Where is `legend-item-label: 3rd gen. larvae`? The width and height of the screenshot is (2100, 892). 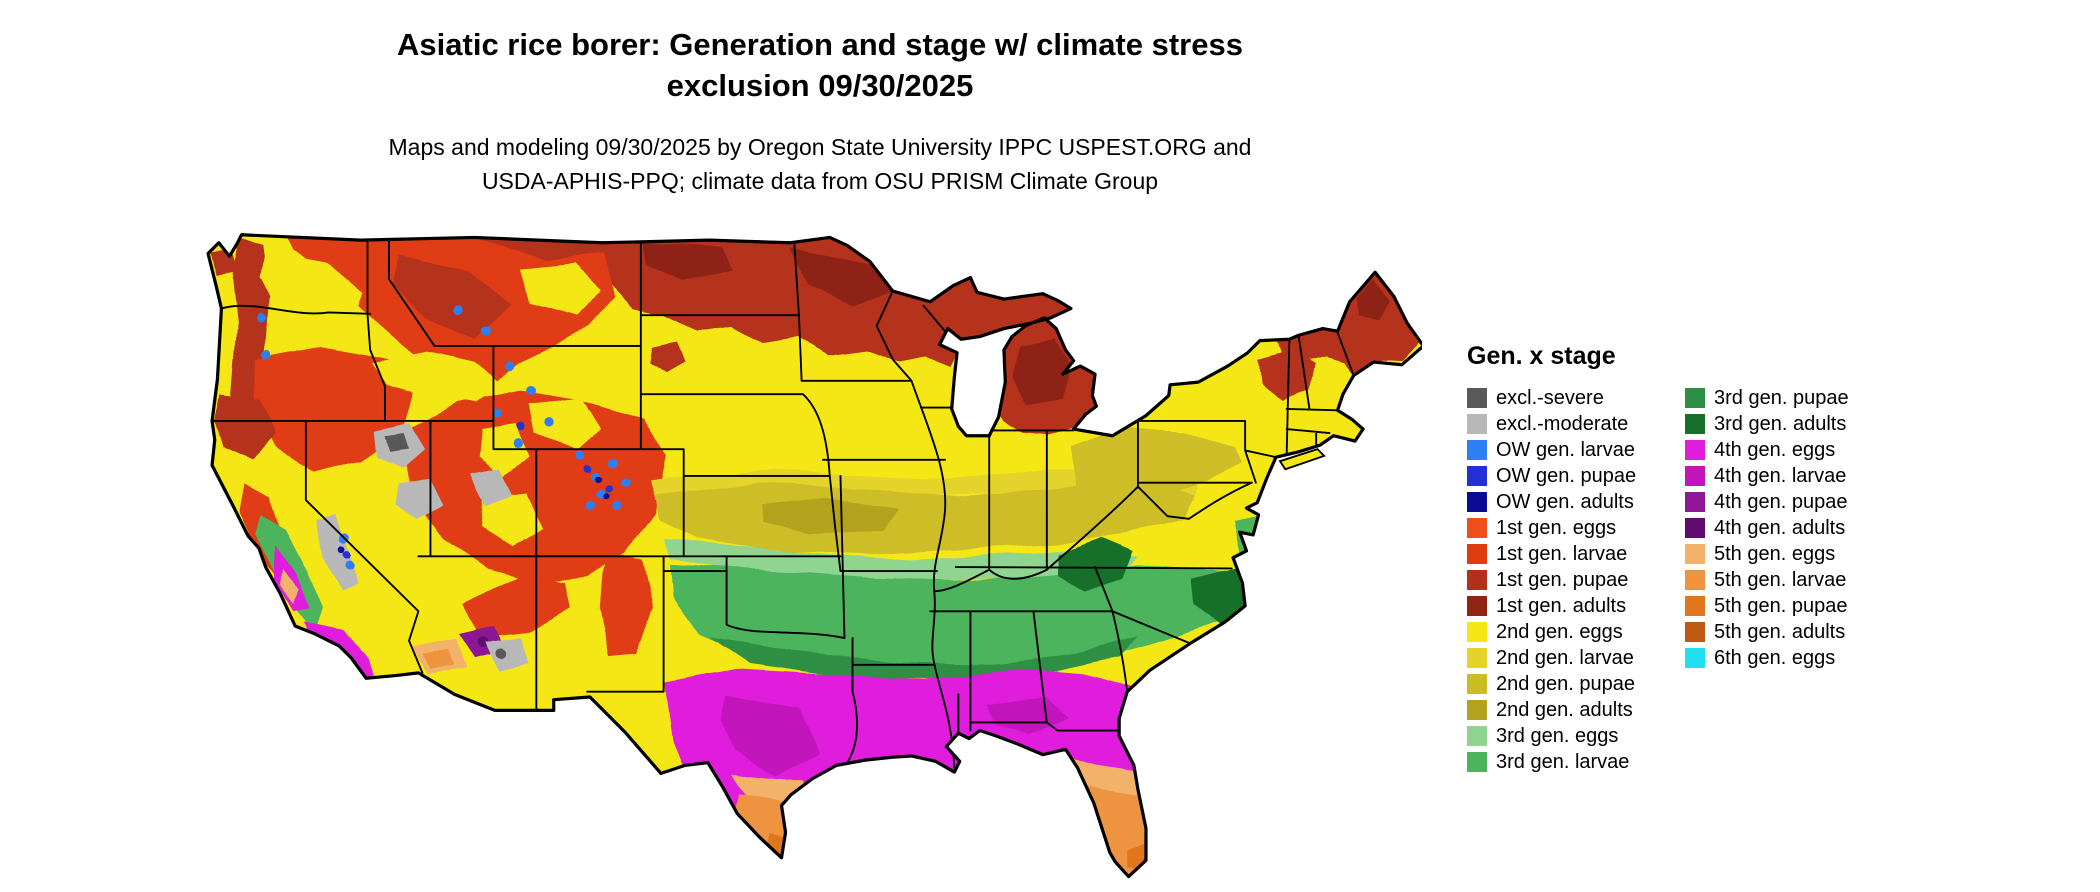
legend-item-label: 3rd gen. larvae is located at coordinates (1563, 762).